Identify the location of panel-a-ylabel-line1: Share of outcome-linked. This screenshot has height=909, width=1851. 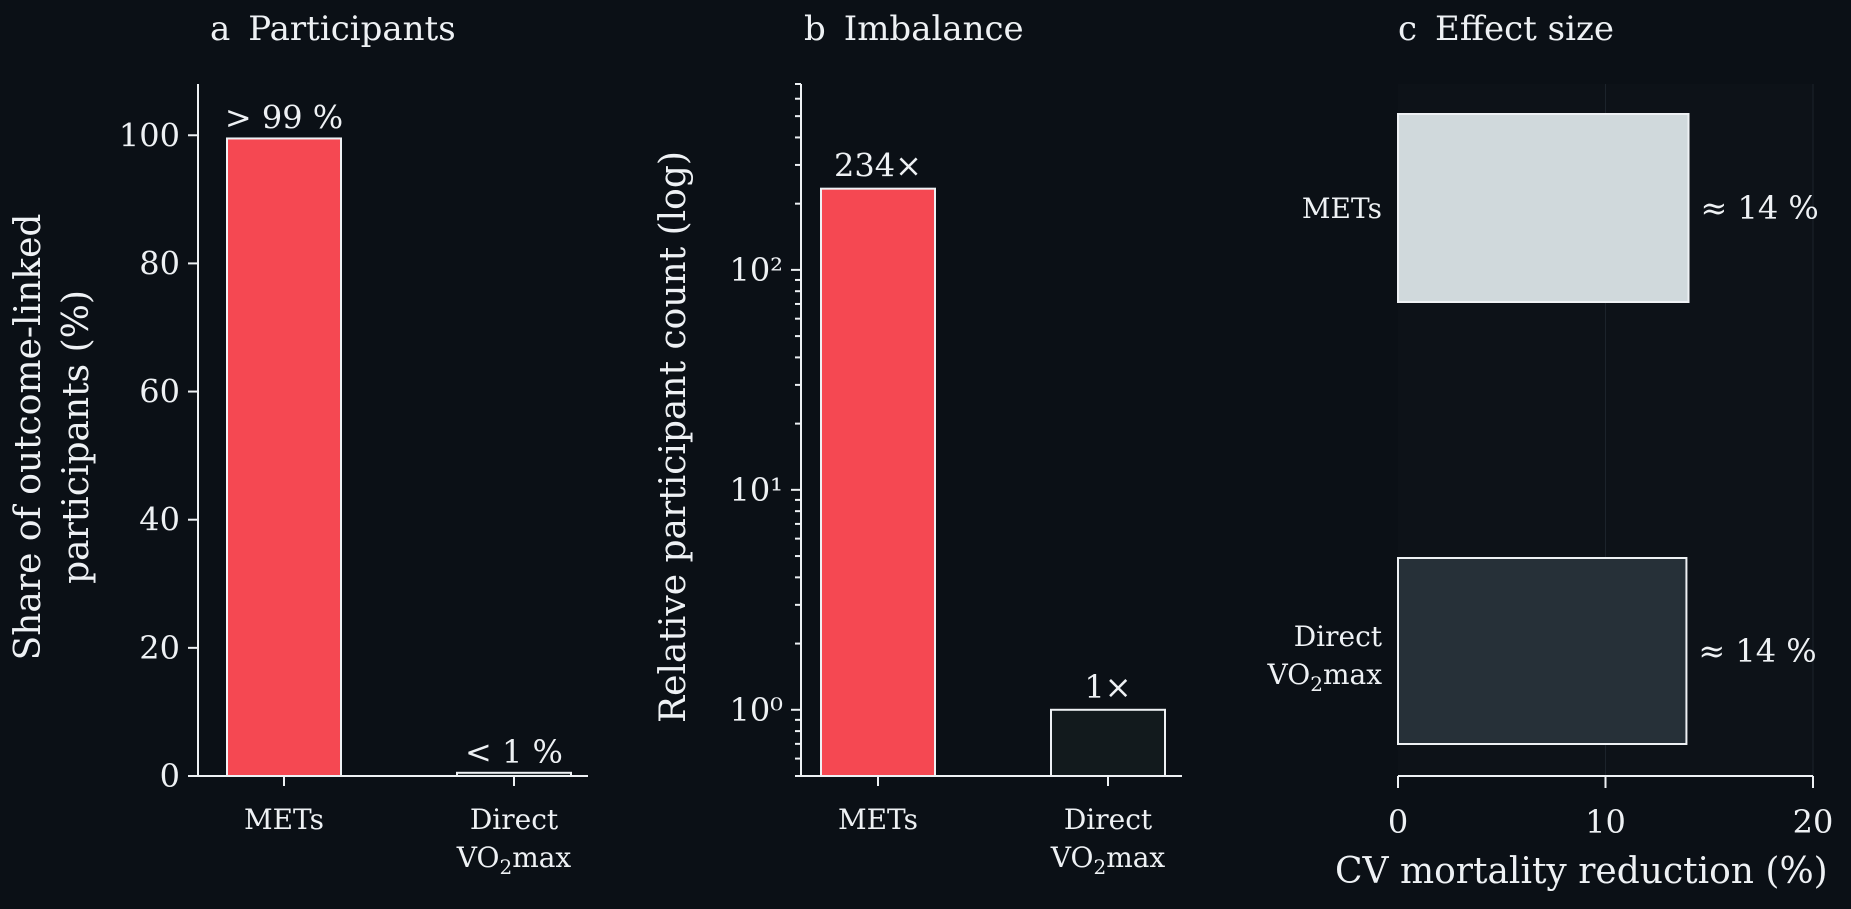
(28, 437).